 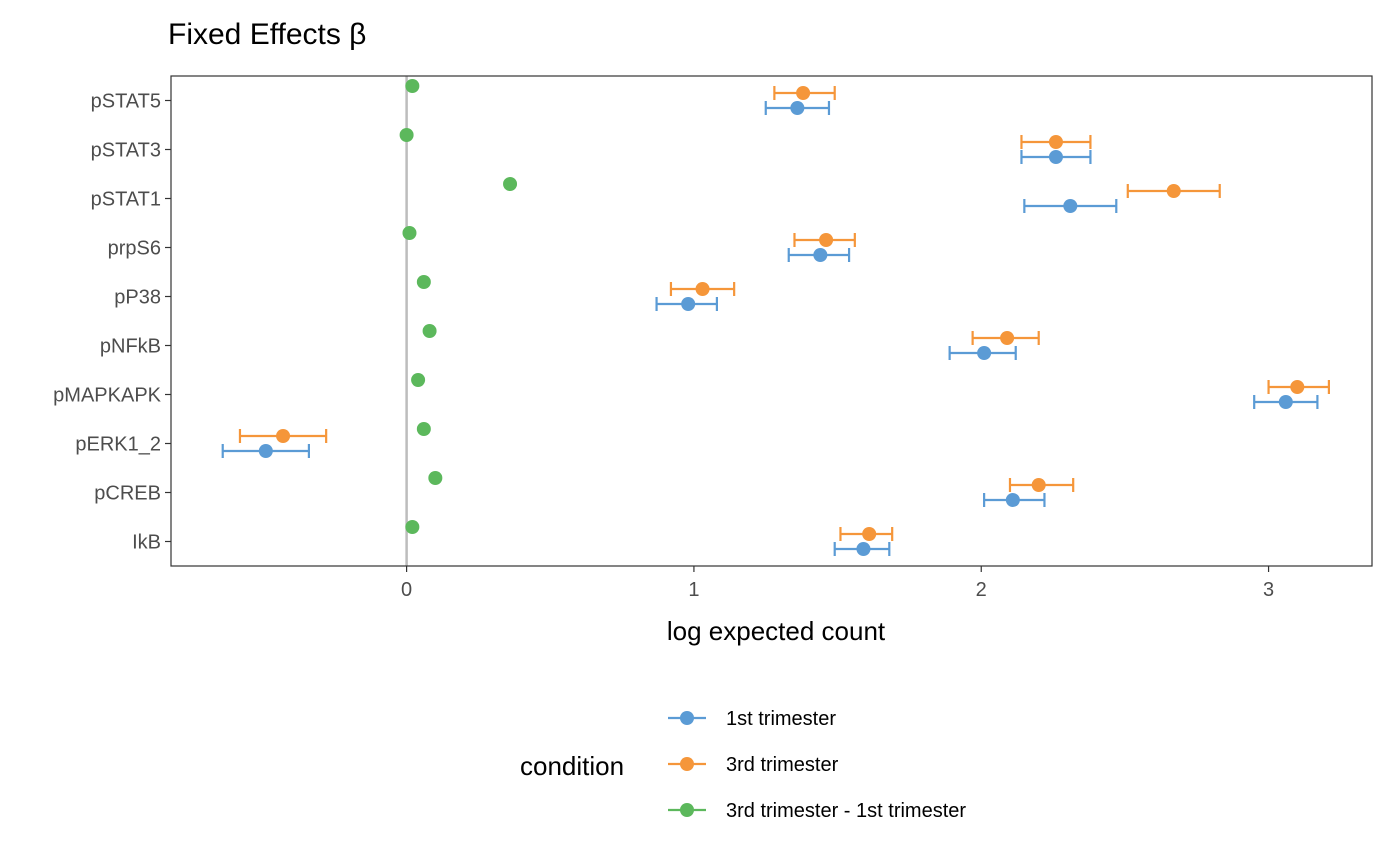 What do you see at coordinates (781, 719) in the screenshot?
I see `legend-label: 1st trimester` at bounding box center [781, 719].